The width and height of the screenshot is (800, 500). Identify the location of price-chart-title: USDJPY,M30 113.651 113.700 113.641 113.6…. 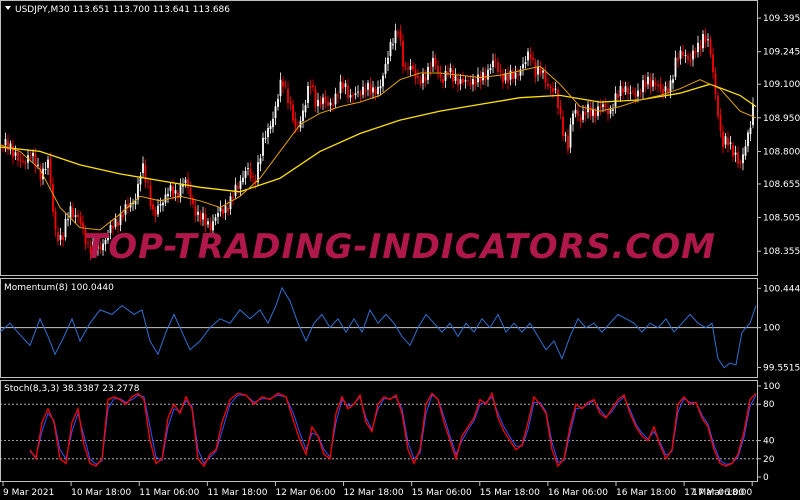
(122, 10).